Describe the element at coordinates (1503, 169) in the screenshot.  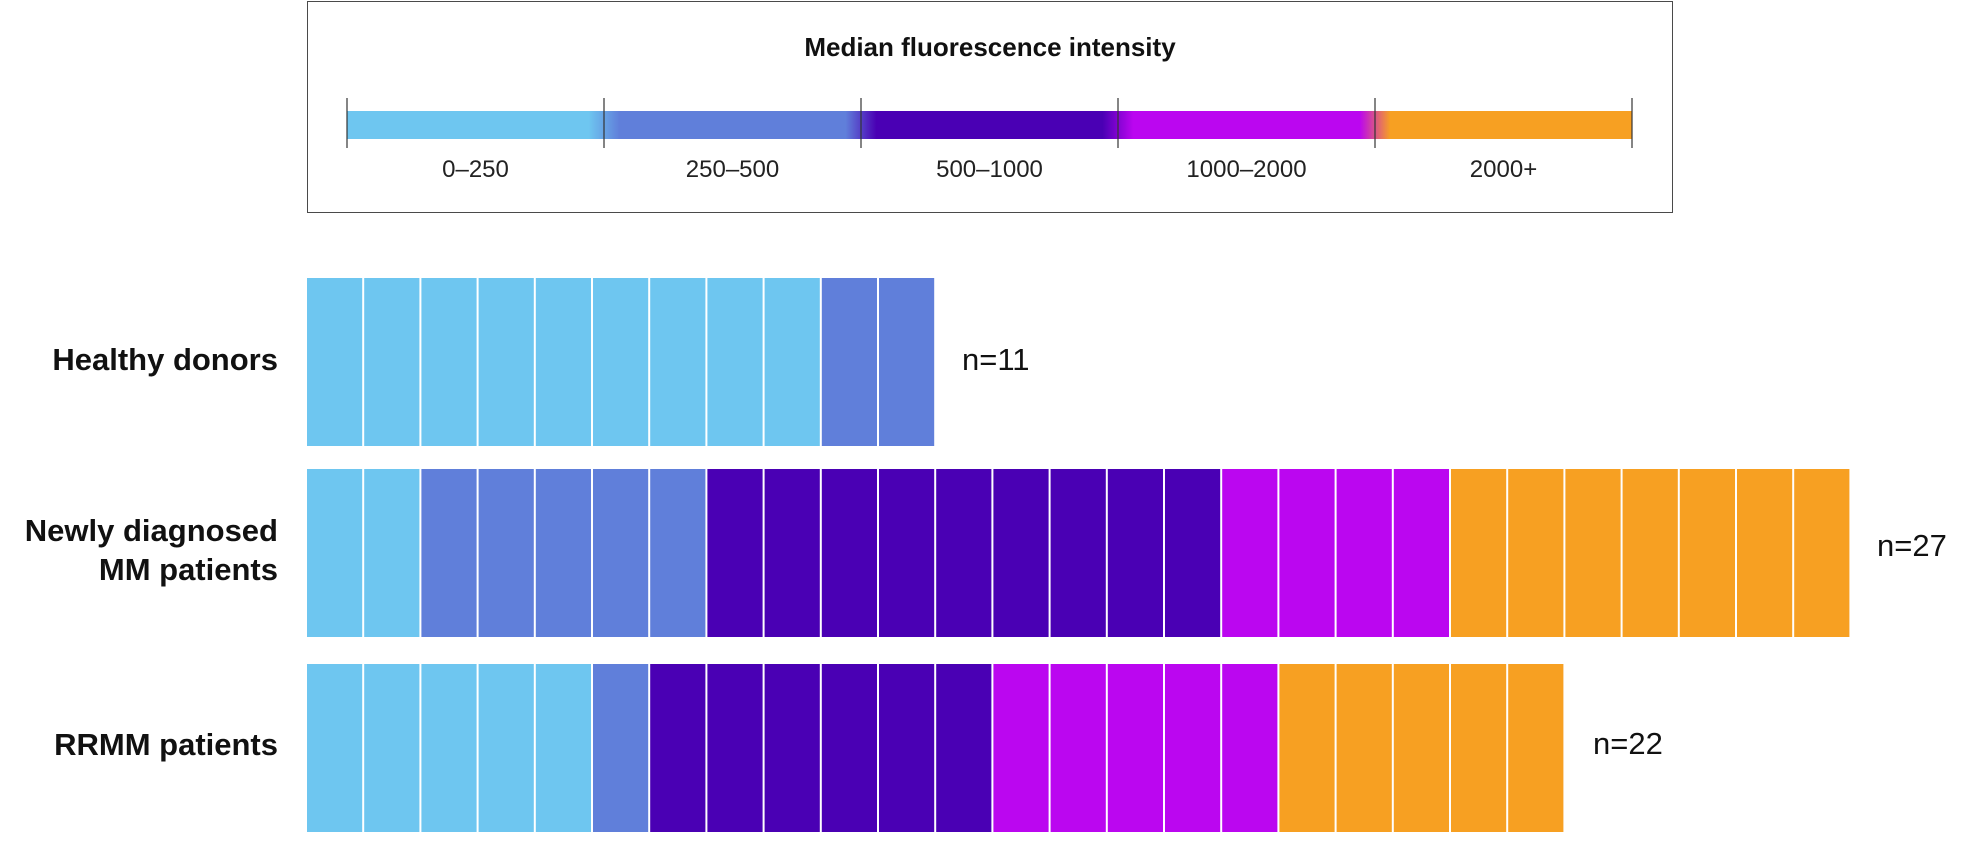
I see `legend-label: 2000+` at that location.